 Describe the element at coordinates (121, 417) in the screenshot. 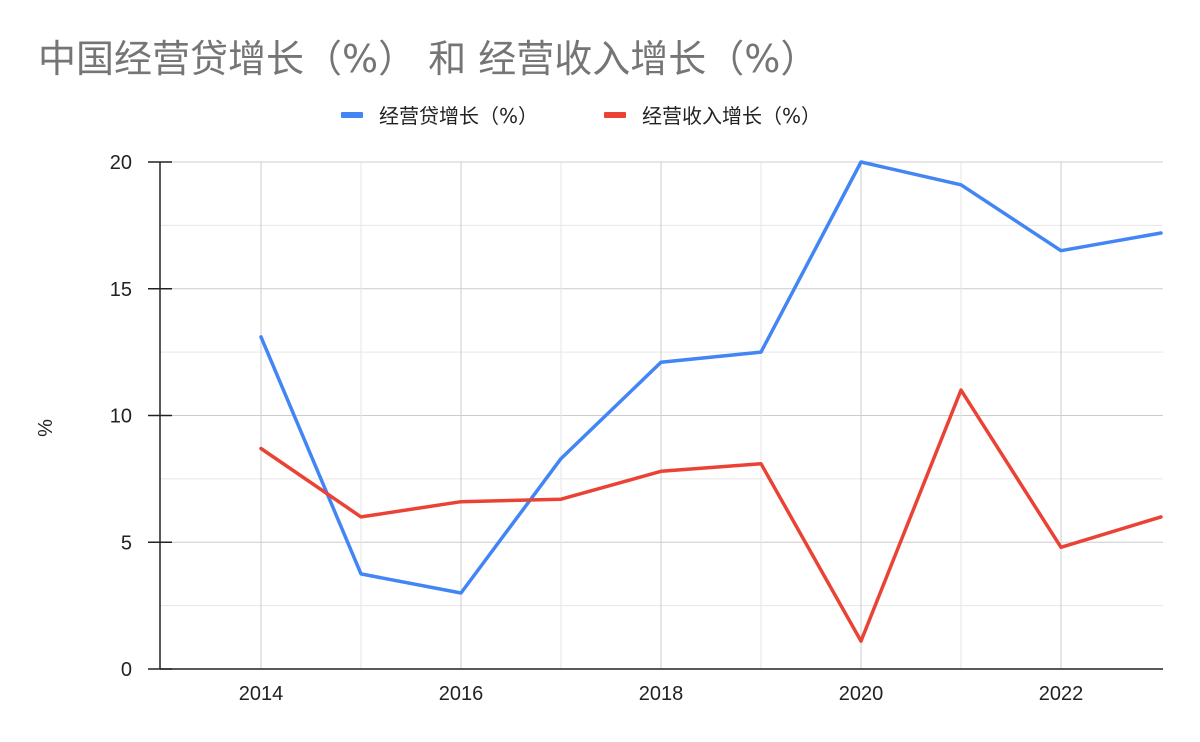

I see `y-tick-label: 10` at that location.